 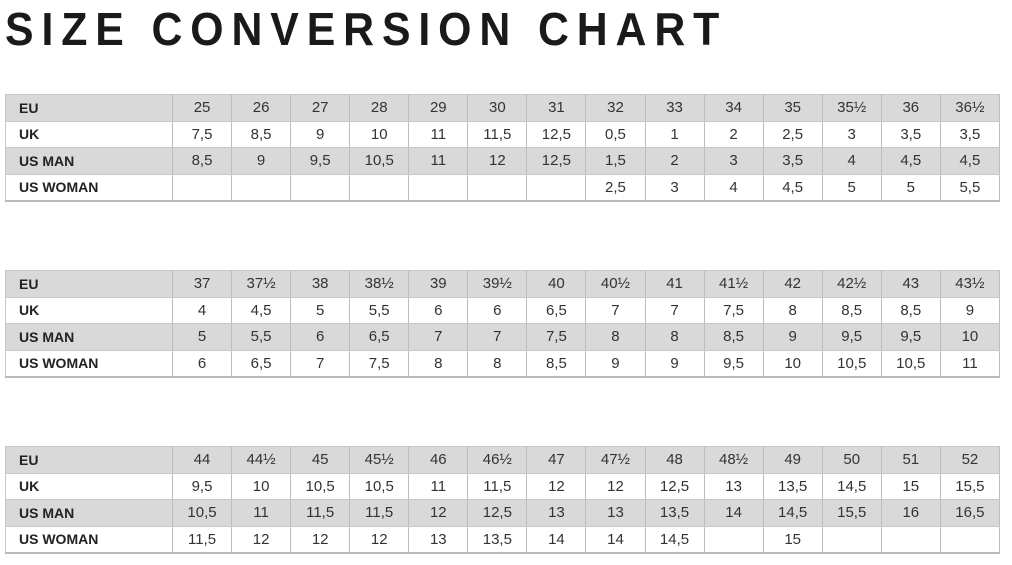 What do you see at coordinates (911, 513) in the screenshot?
I see `size-cell: 16` at bounding box center [911, 513].